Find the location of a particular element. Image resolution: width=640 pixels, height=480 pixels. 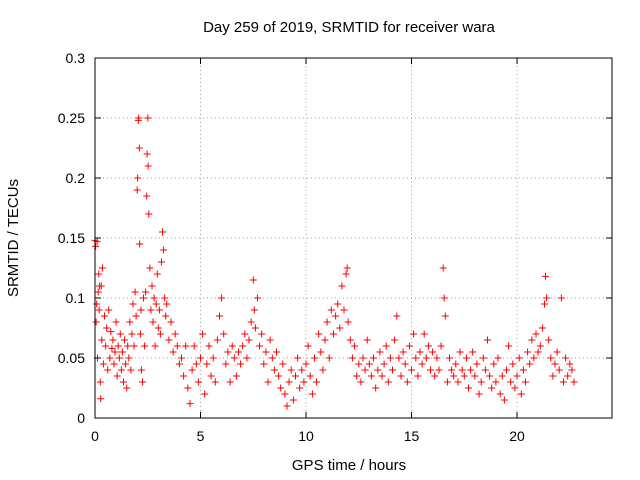

x-axis-label: GPS time / hours is located at coordinates (349, 465).